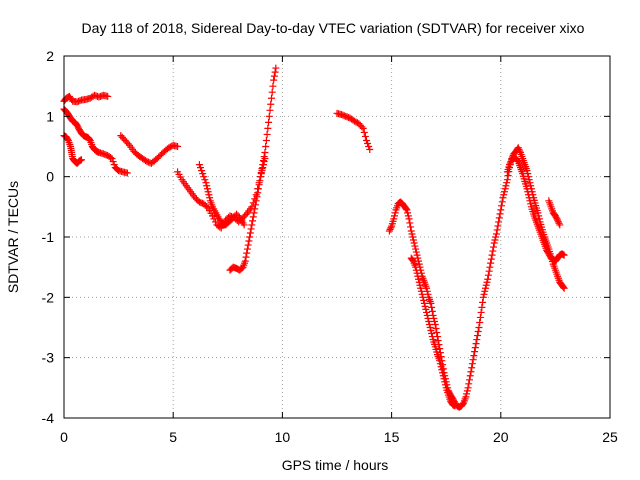 The image size is (640, 480). Describe the element at coordinates (50, 177) in the screenshot. I see `y-tick-label: 0` at that location.